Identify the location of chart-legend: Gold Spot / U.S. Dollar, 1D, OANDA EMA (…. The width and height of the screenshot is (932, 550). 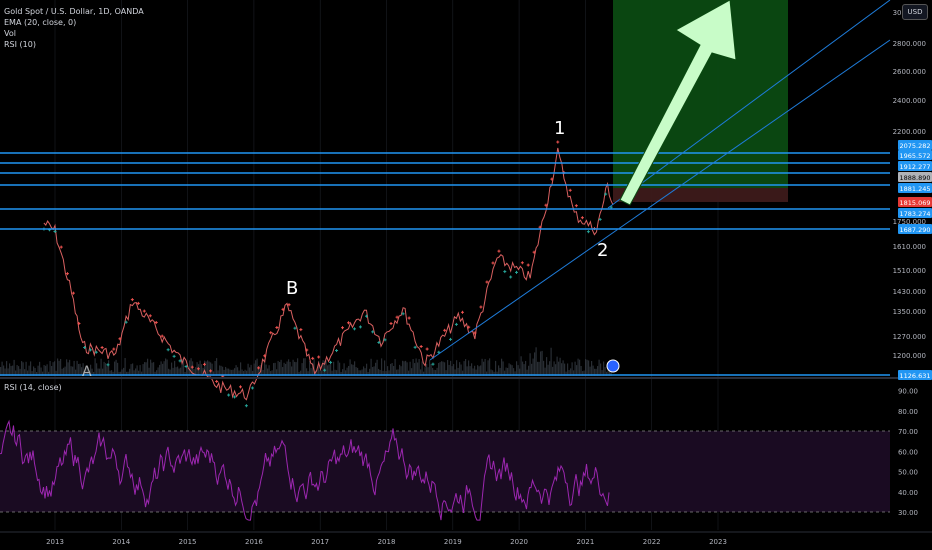
(74, 28).